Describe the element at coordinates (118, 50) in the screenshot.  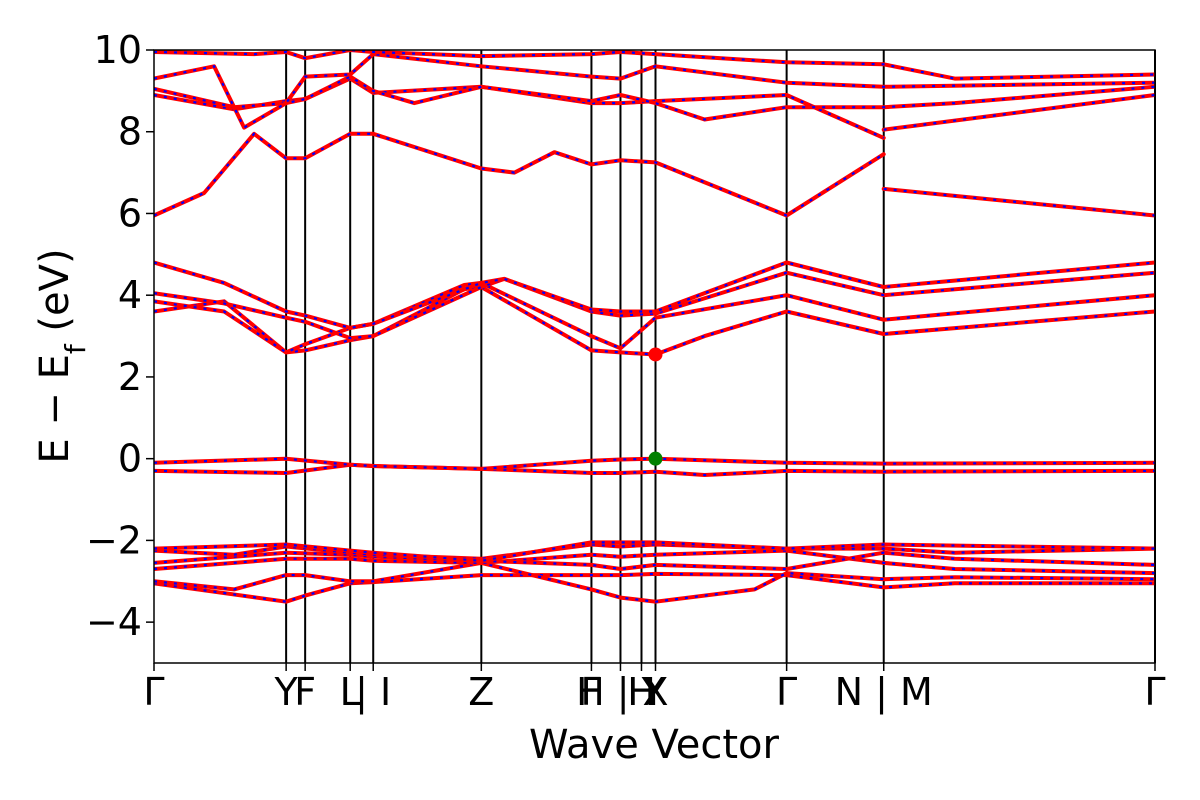
I see `y-tick-label-7: 10` at that location.